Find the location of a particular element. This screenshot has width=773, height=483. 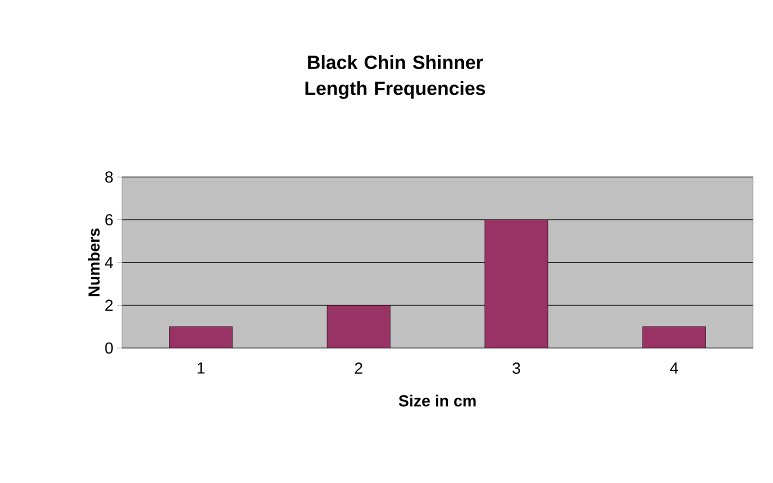

x-tick-label: 3 is located at coordinates (516, 368).